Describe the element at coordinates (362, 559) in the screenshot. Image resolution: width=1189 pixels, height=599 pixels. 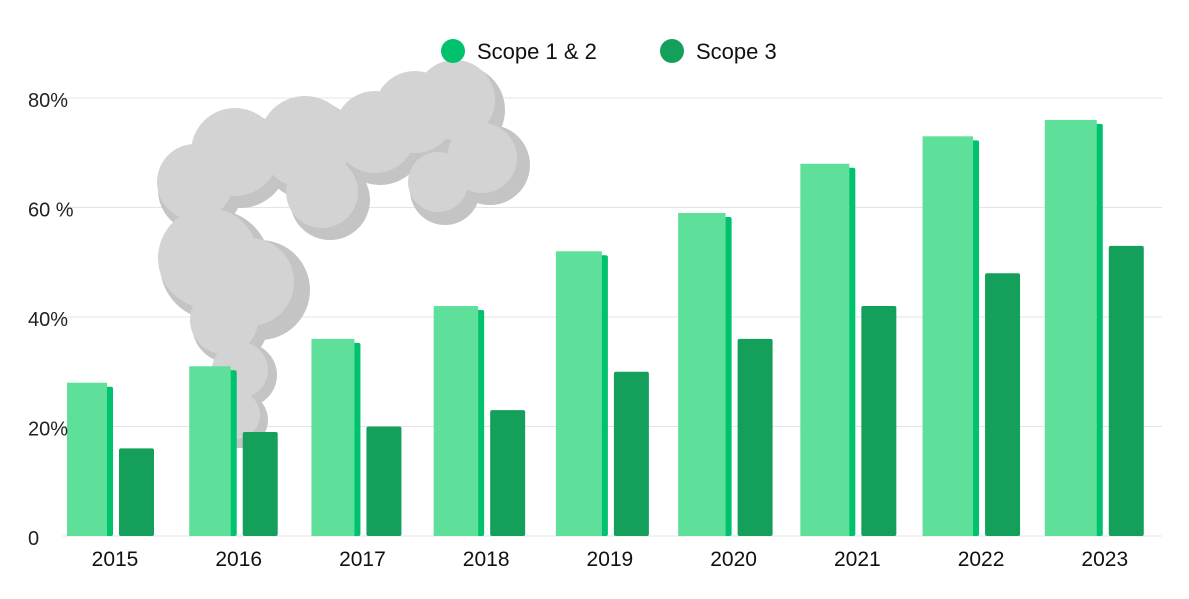
I see `x-tick-label: 2017` at that location.